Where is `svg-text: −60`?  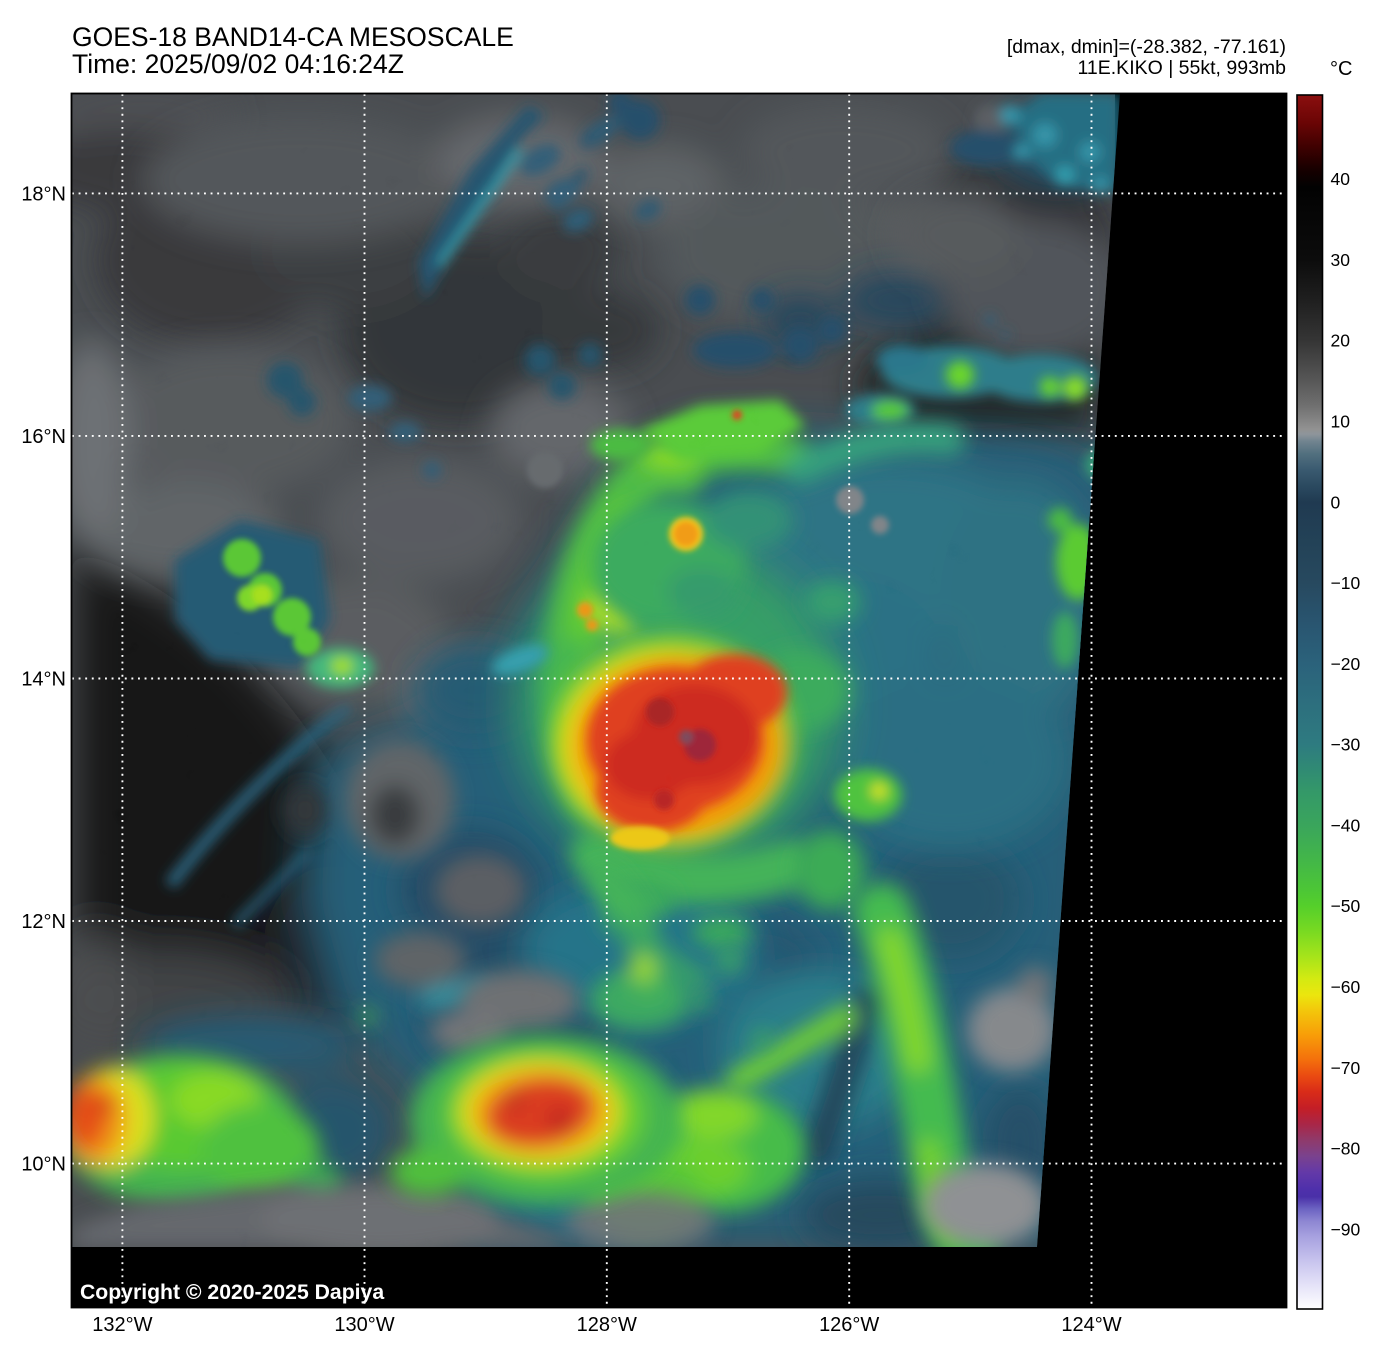 svg-text: −60 is located at coordinates (1346, 987).